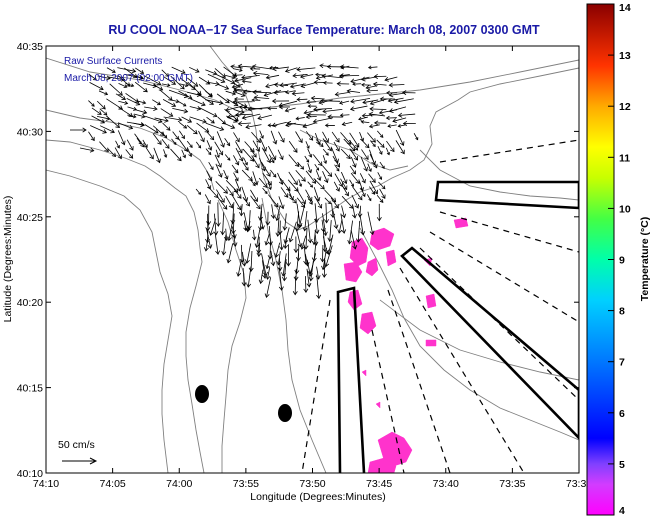 This screenshot has width=651, height=519. Describe the element at coordinates (406, 345) in the screenshot. I see `sst-patches` at that location.